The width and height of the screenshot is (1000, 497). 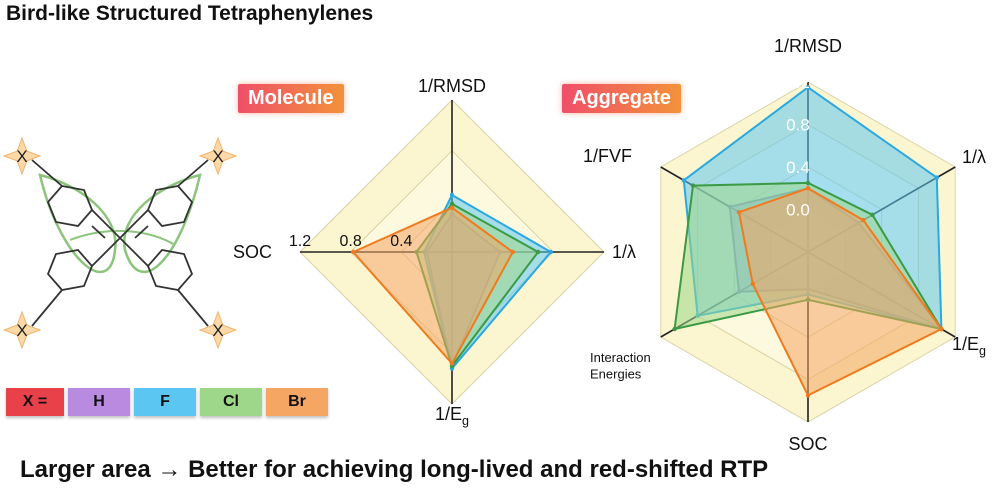 I want to click on wing-right, so click(x=162, y=223).